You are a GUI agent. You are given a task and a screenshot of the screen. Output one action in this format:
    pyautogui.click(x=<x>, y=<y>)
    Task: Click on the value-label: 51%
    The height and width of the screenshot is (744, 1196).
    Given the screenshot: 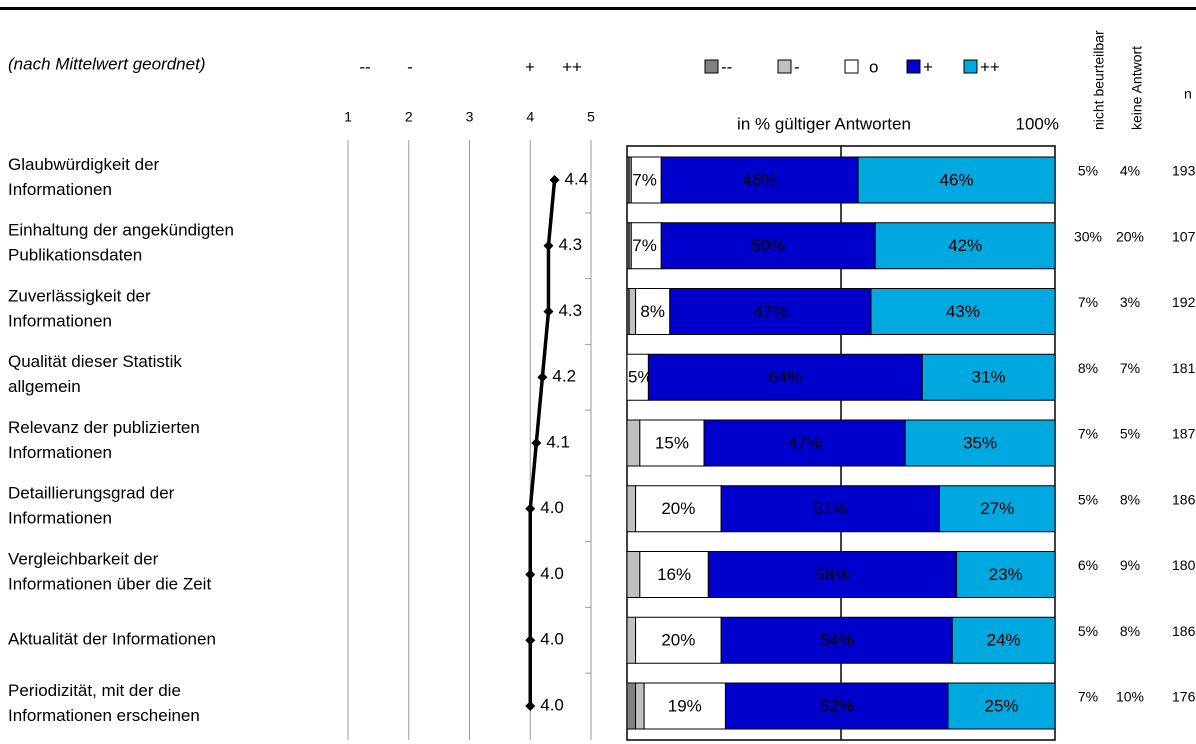 What is the action you would take?
    pyautogui.click(x=830, y=508)
    